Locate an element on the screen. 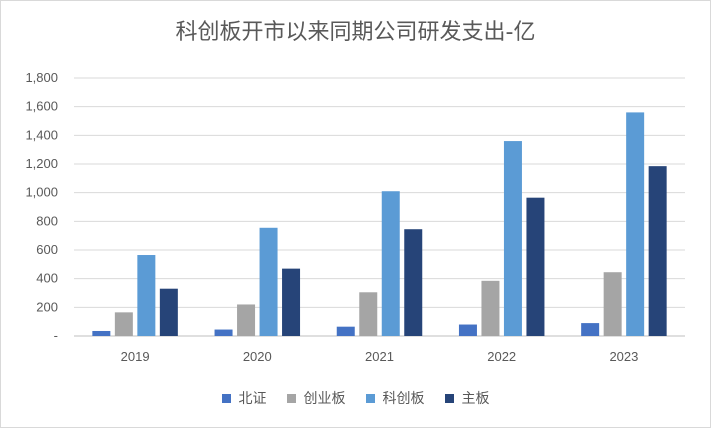  y-tick-label: 400 is located at coordinates (47, 278).